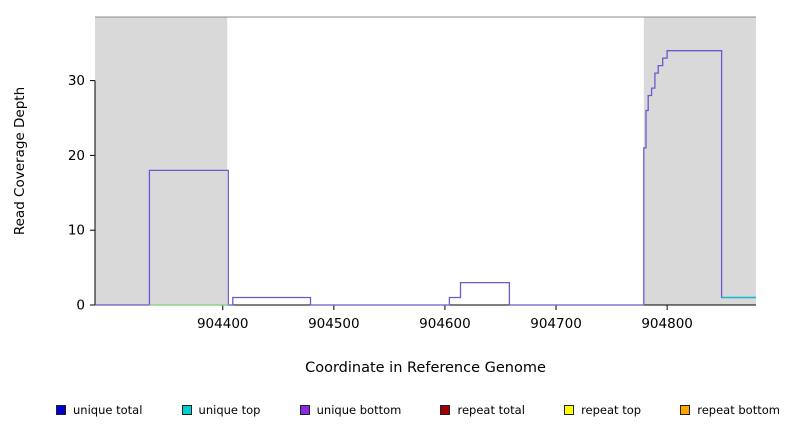  I want to click on legend-item-unique-bottom: unique bottom, so click(350, 410).